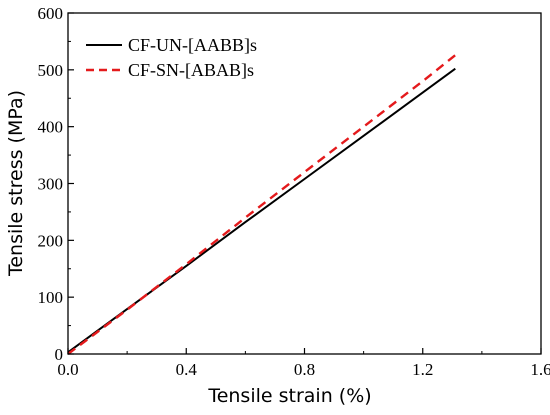 Image resolution: width=550 pixels, height=415 pixels. Describe the element at coordinates (304, 369) in the screenshot. I see `x-tick-label: 0.8` at that location.